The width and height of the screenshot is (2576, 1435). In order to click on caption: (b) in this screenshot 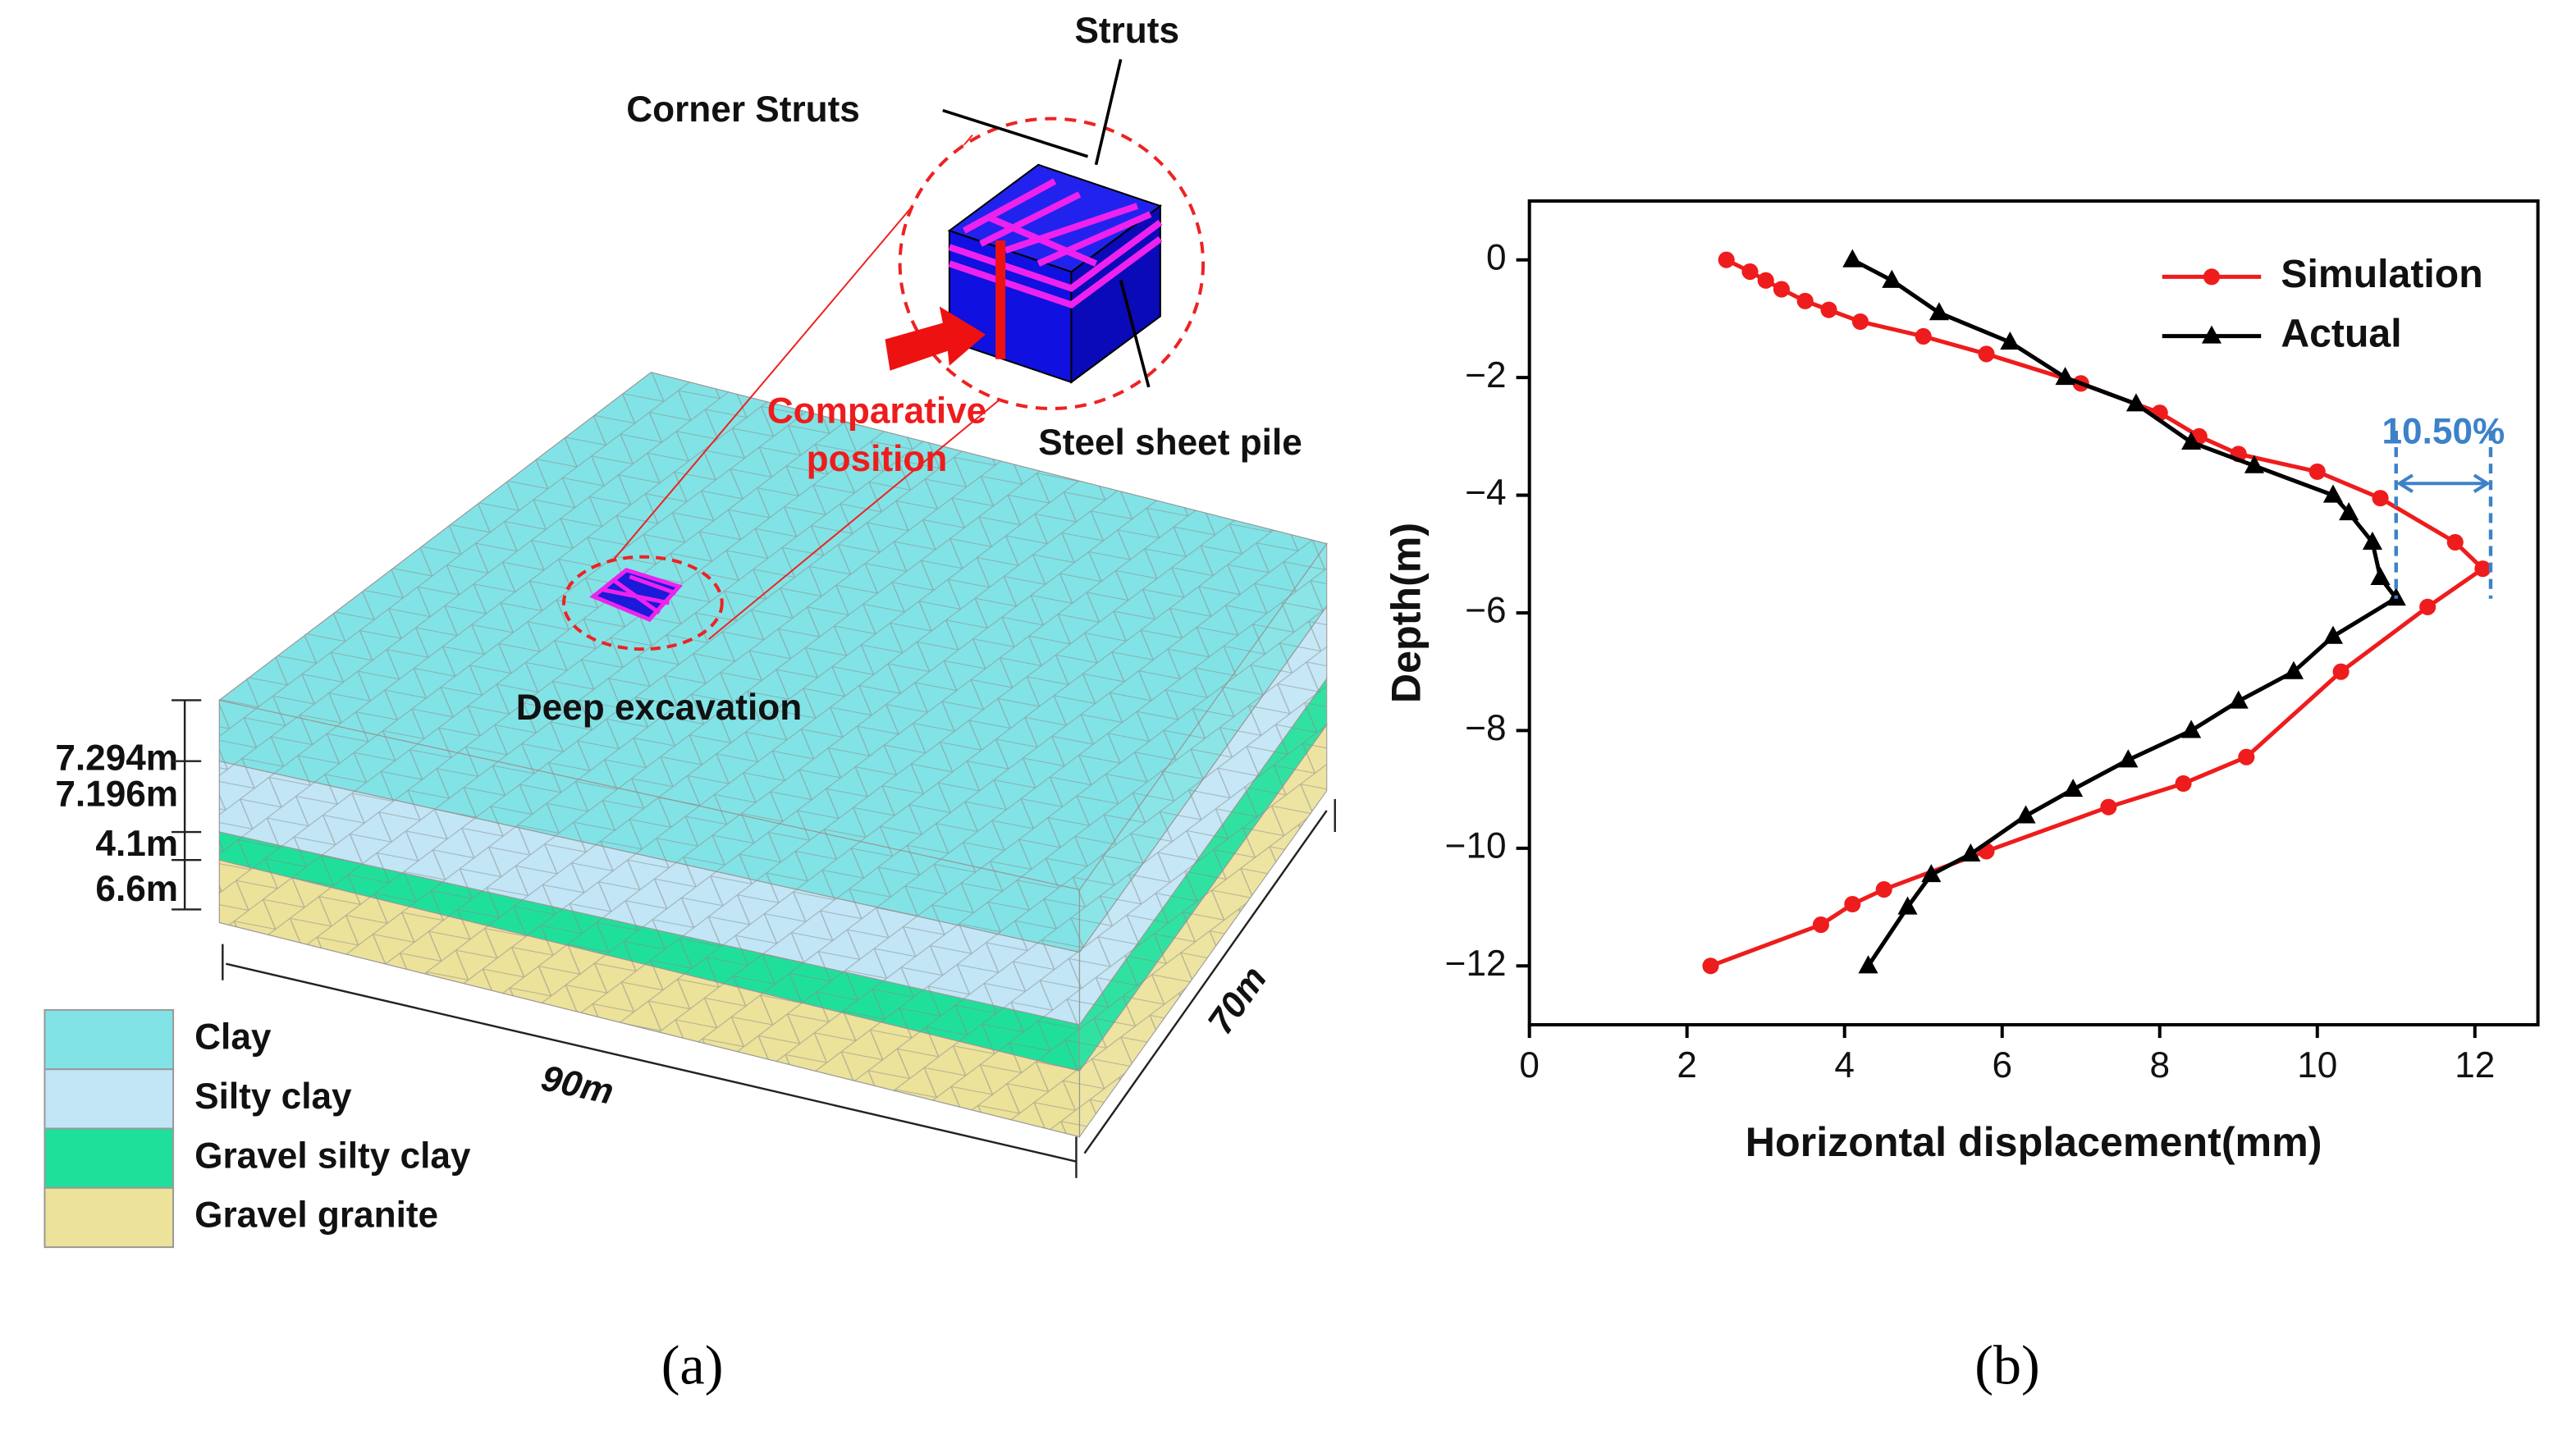, I will do `click(2007, 1364)`.